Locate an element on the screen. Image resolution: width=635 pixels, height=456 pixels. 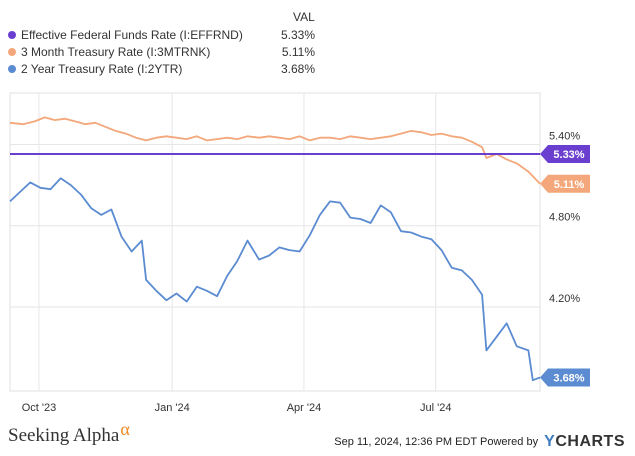
legend-value: 5.11% is located at coordinates (298, 52).